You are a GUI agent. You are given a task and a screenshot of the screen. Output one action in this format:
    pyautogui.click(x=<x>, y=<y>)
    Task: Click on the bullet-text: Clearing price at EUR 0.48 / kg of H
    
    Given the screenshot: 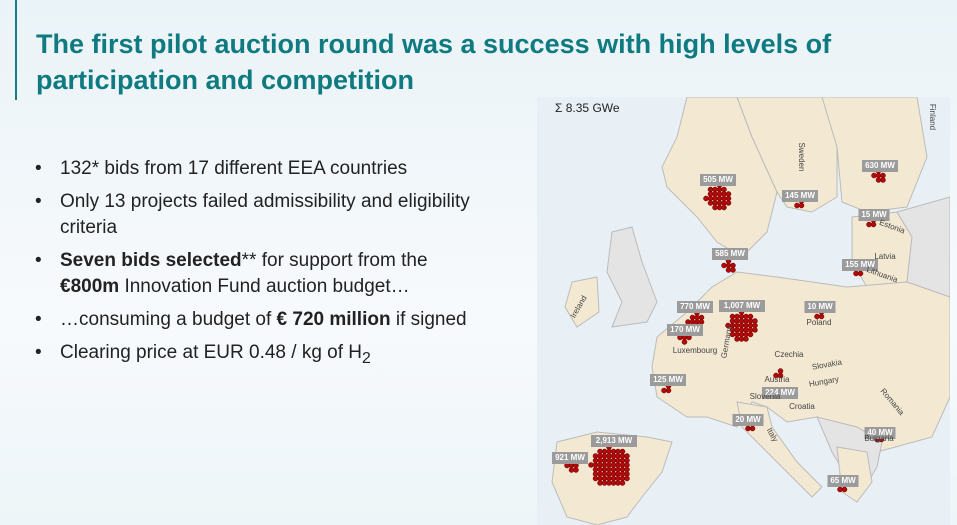 What is the action you would take?
    pyautogui.click(x=211, y=352)
    